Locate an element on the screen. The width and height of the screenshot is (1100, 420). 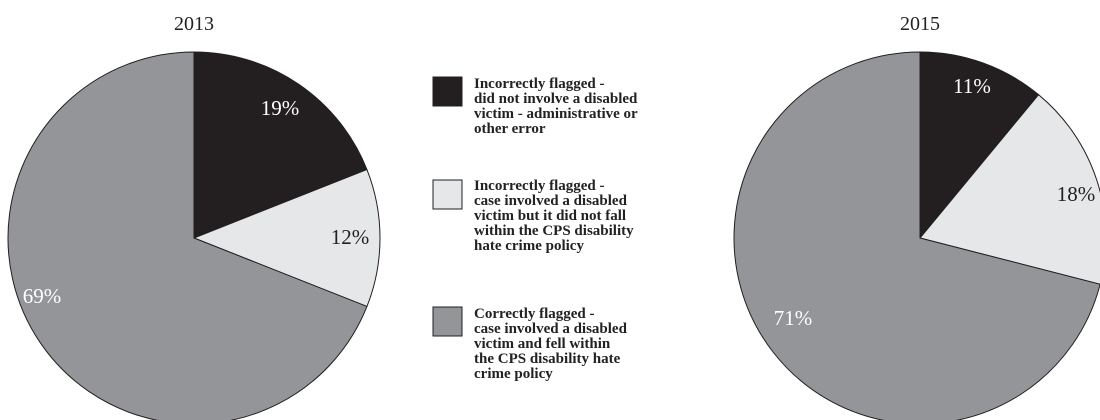
slice-data-label: 18% is located at coordinates (1076, 194).